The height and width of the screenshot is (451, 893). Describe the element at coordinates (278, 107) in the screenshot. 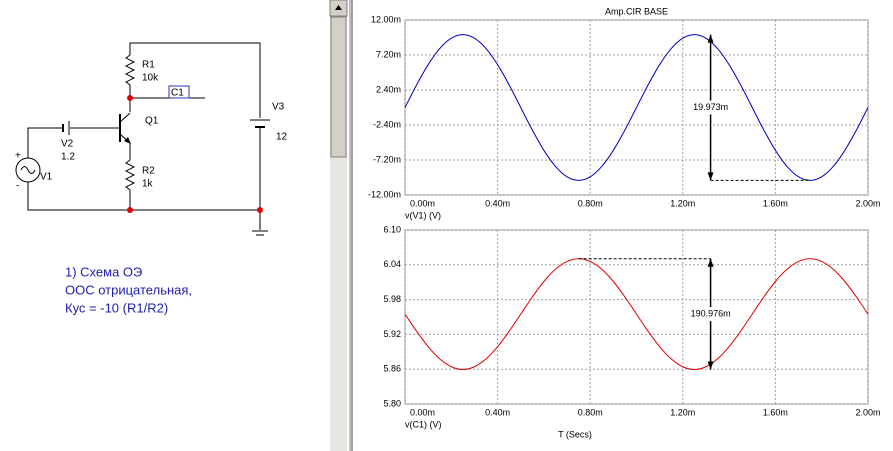

I see `component-name: V3` at that location.